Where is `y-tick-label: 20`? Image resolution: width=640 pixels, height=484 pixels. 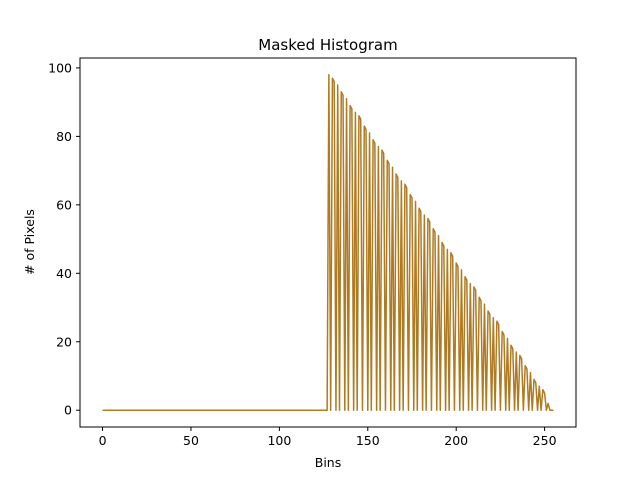 y-tick-label: 20 is located at coordinates (64, 341).